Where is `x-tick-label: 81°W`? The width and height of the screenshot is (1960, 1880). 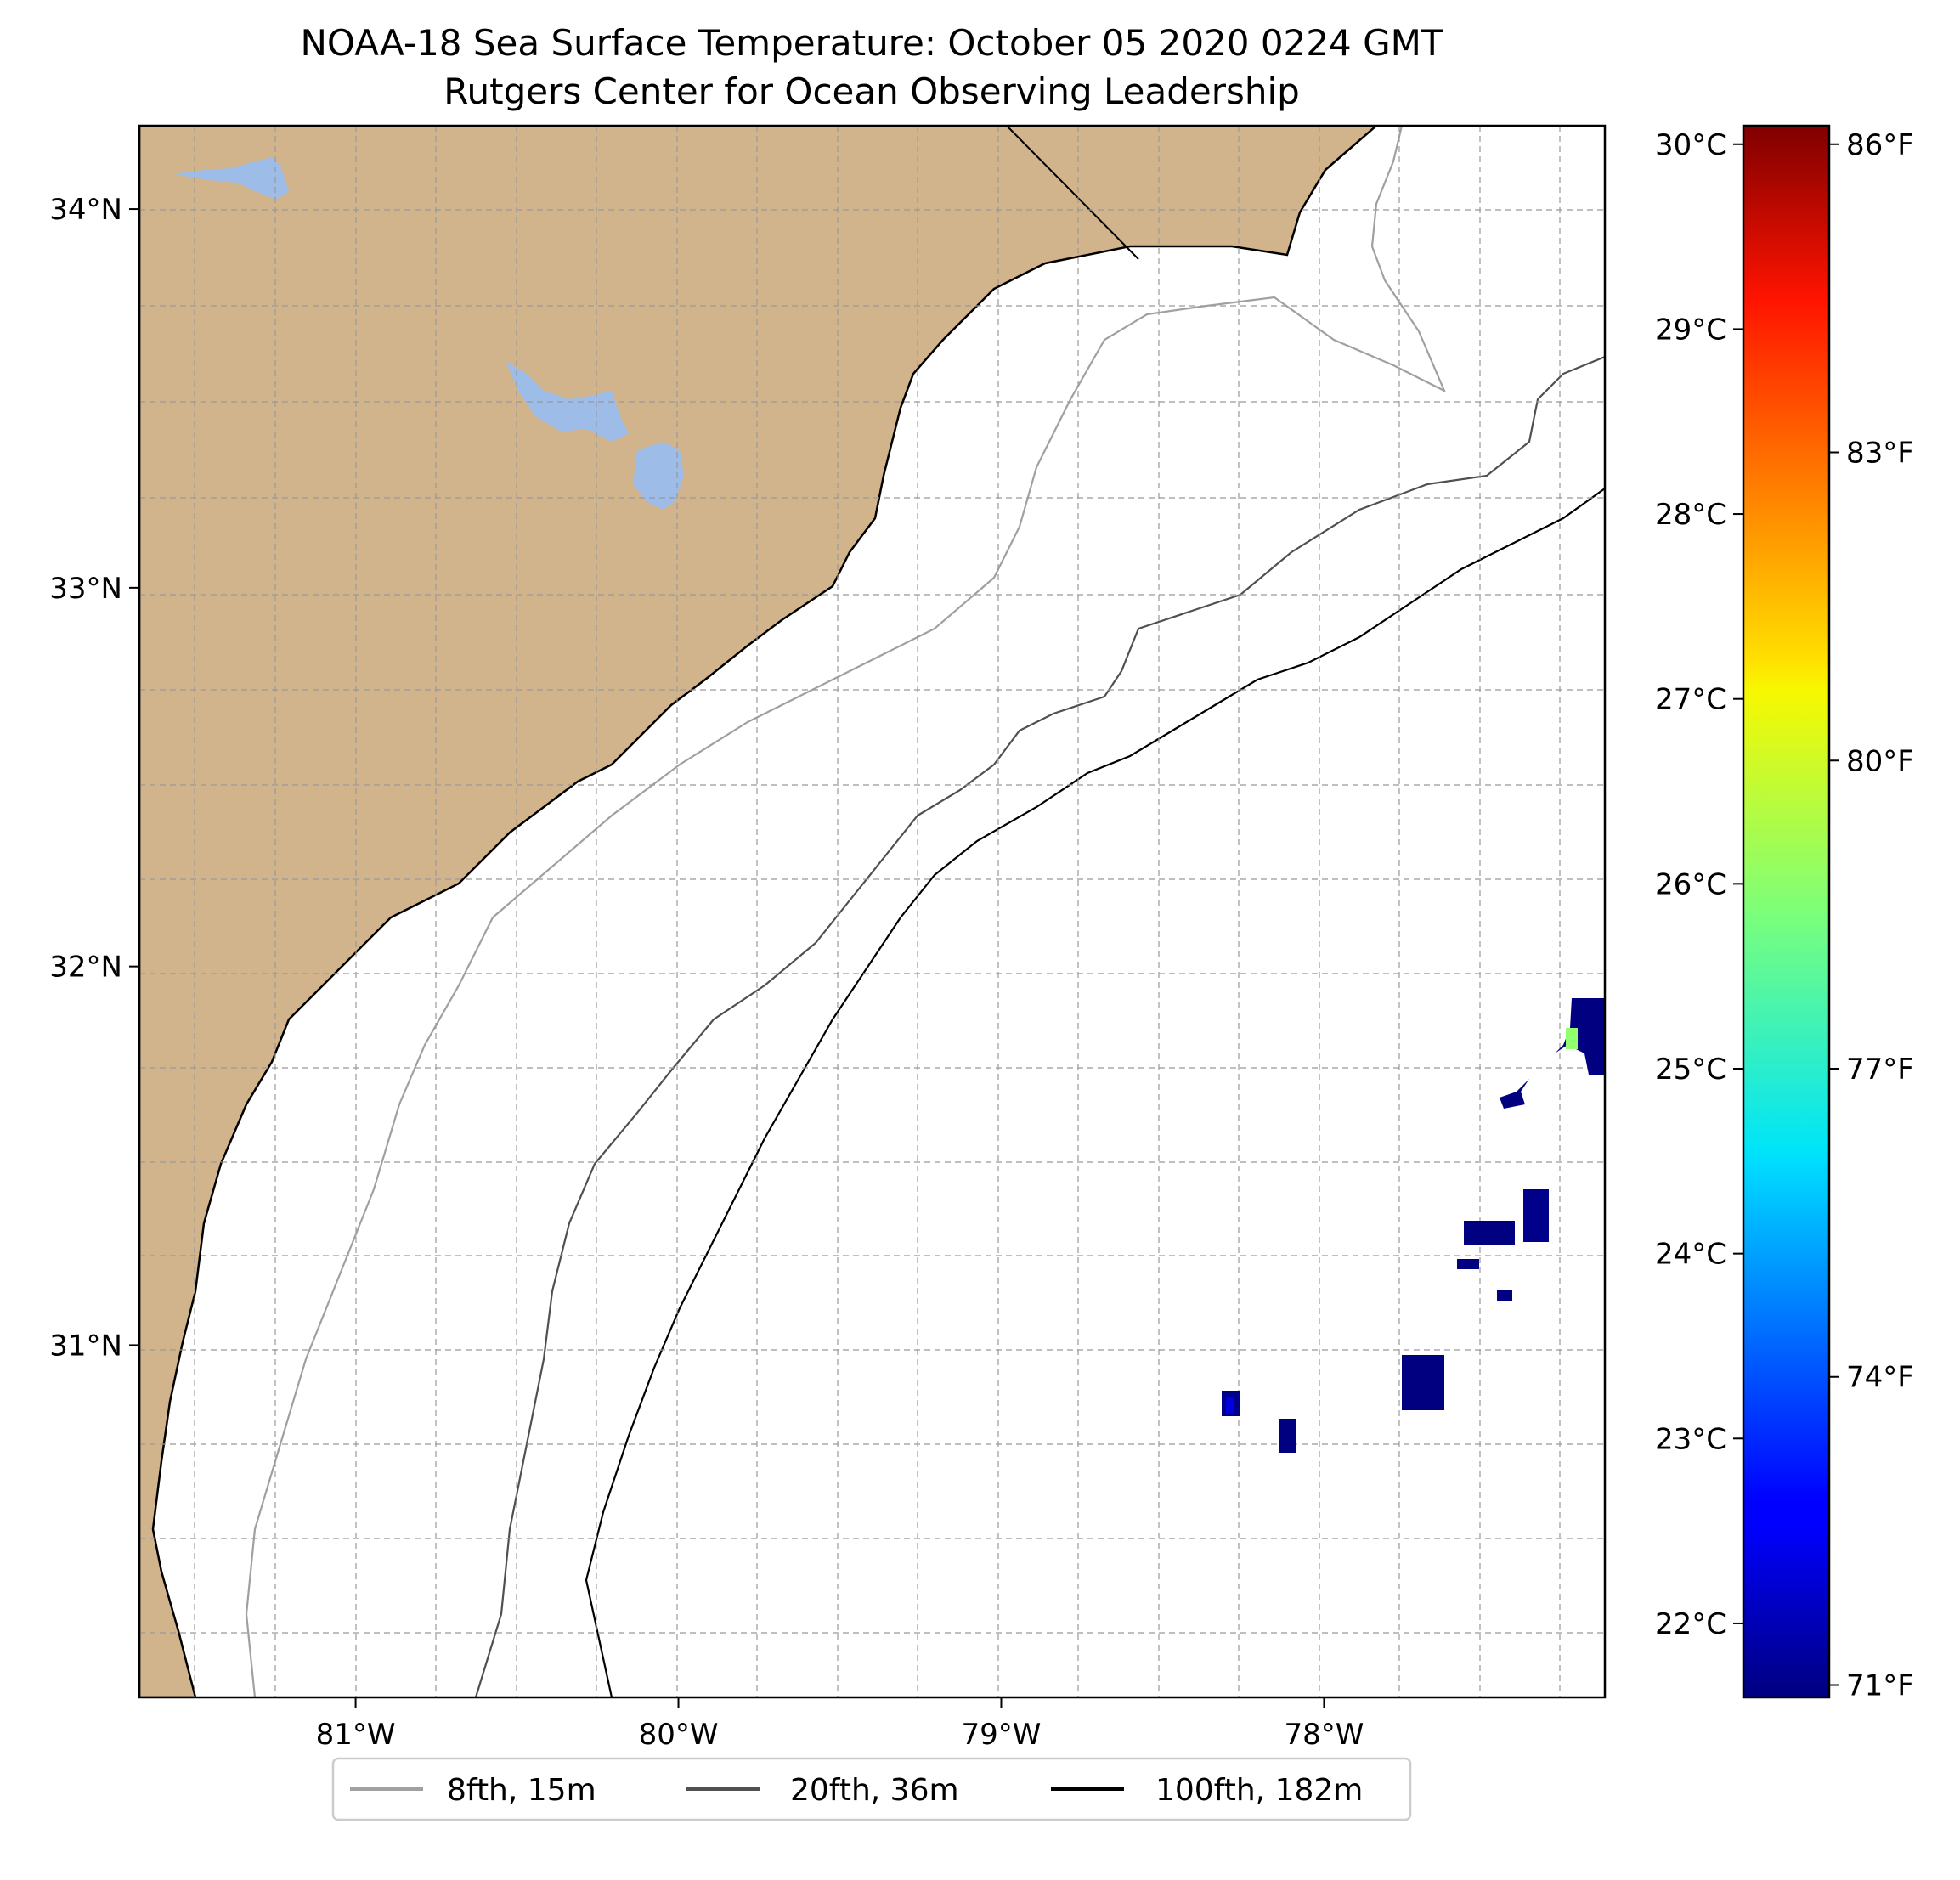
x-tick-label: 81°W is located at coordinates (356, 1735).